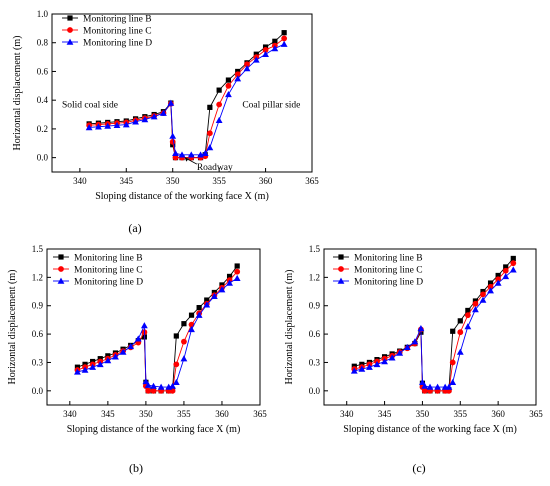 This screenshot has height=486, width=550. What do you see at coordinates (108, 283) in the screenshot?
I see `legend-label: Monitoring line D` at bounding box center [108, 283].